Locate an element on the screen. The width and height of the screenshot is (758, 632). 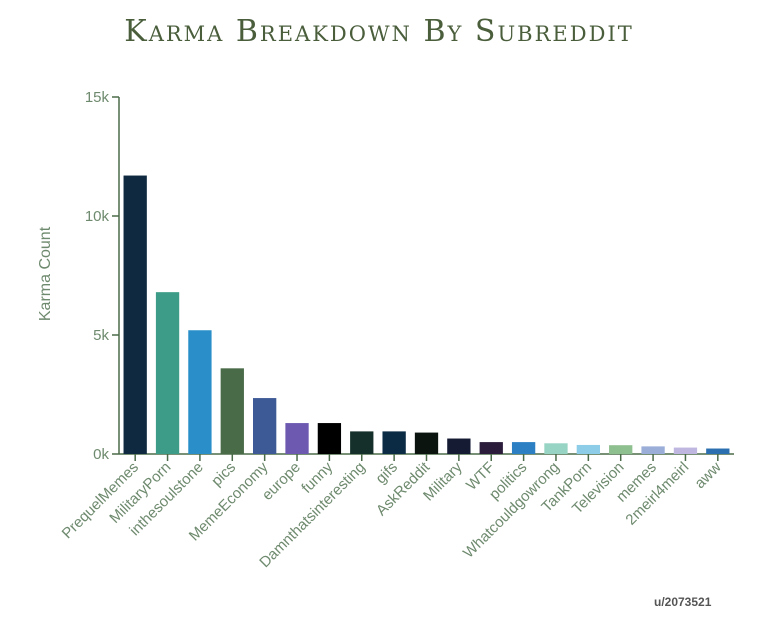
x-tick-label: aww is located at coordinates (707, 475).